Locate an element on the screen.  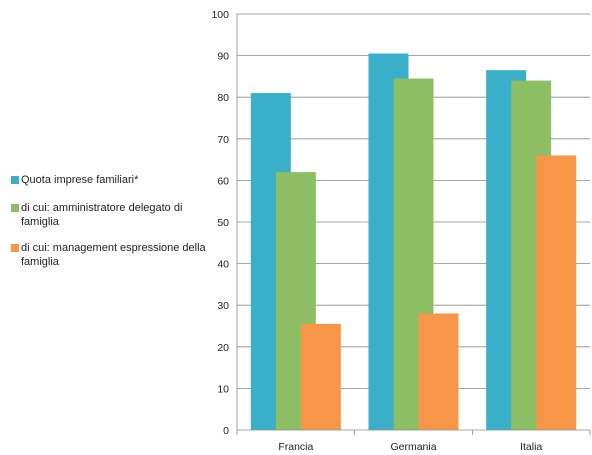
legend-label-quota: Quota imprese familiari* is located at coordinates (80, 180).